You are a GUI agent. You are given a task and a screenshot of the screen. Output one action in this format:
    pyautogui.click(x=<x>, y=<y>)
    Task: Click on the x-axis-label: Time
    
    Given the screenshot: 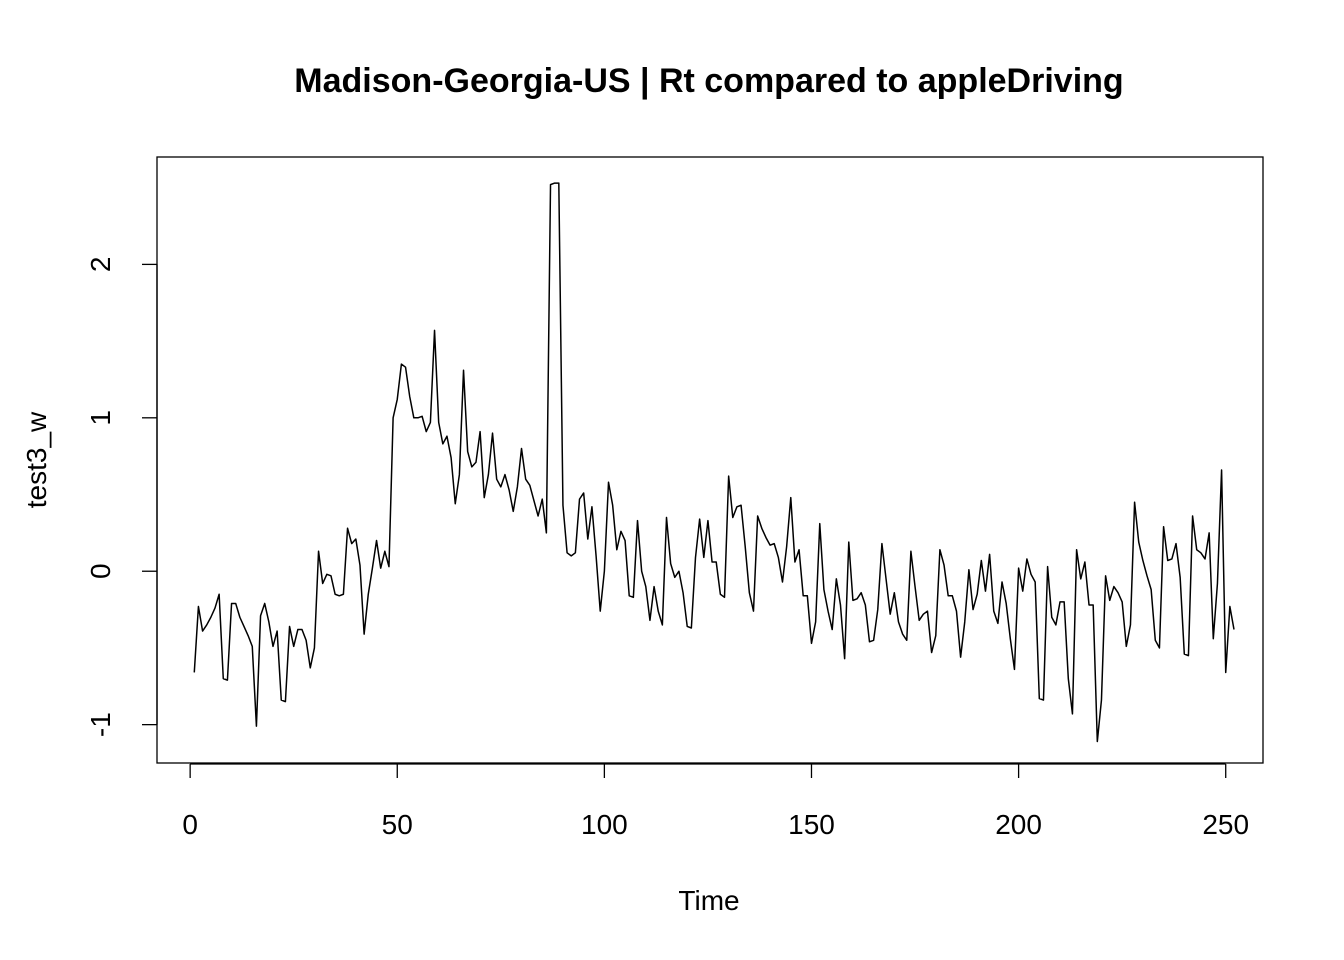 What is the action you would take?
    pyautogui.click(x=708, y=900)
    